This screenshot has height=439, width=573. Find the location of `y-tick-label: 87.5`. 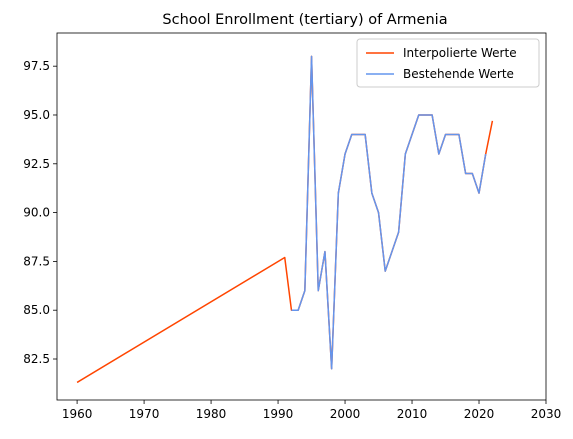

y-tick-label: 87.5 is located at coordinates (36, 261).